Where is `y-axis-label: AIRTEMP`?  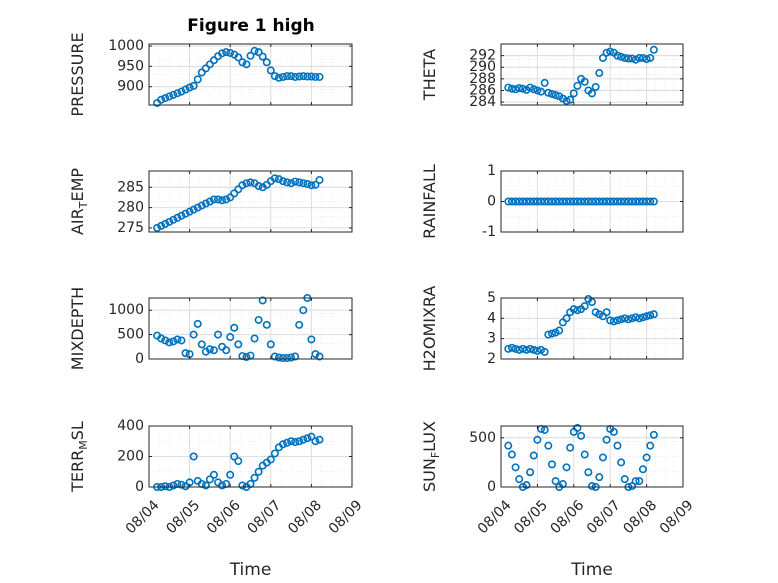
y-axis-label: AIRTEMP is located at coordinates (79, 201).